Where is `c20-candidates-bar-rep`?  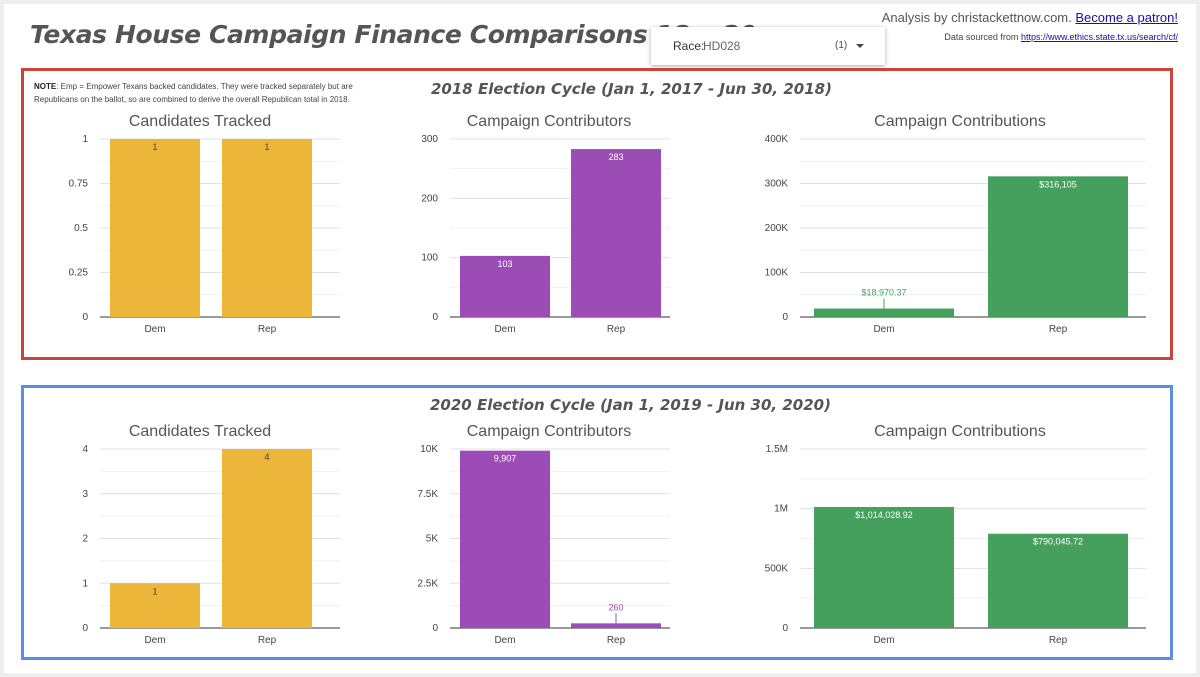
c20-candidates-bar-rep is located at coordinates (267, 538).